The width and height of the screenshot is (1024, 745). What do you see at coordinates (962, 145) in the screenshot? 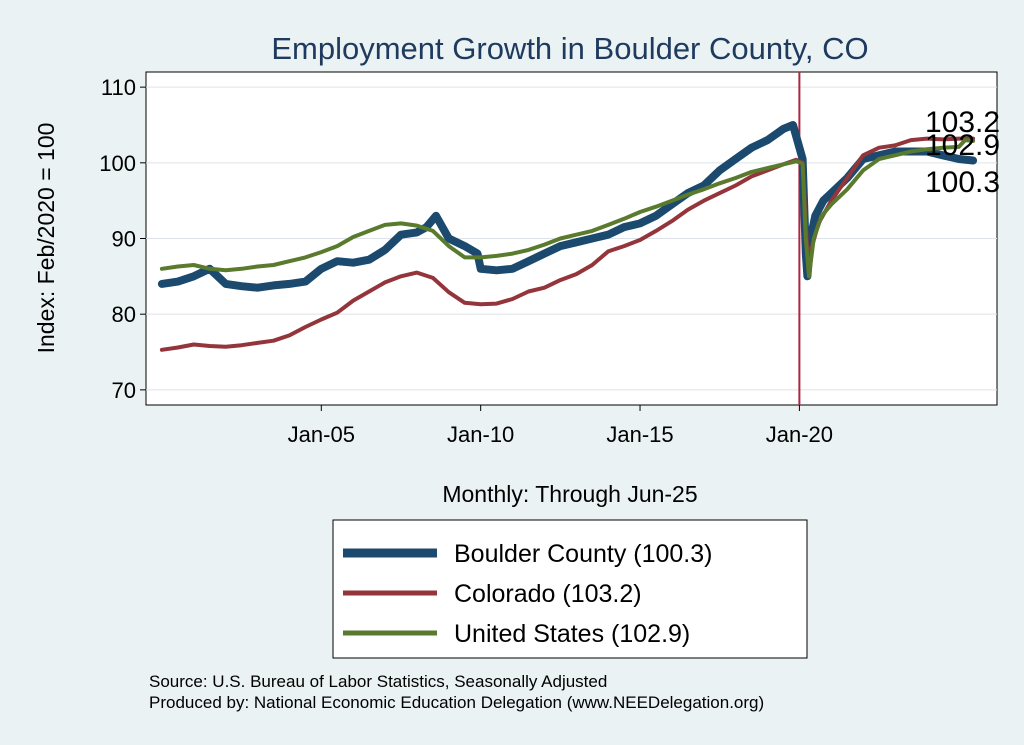
I see `end-label-2: 102.9` at bounding box center [962, 145].